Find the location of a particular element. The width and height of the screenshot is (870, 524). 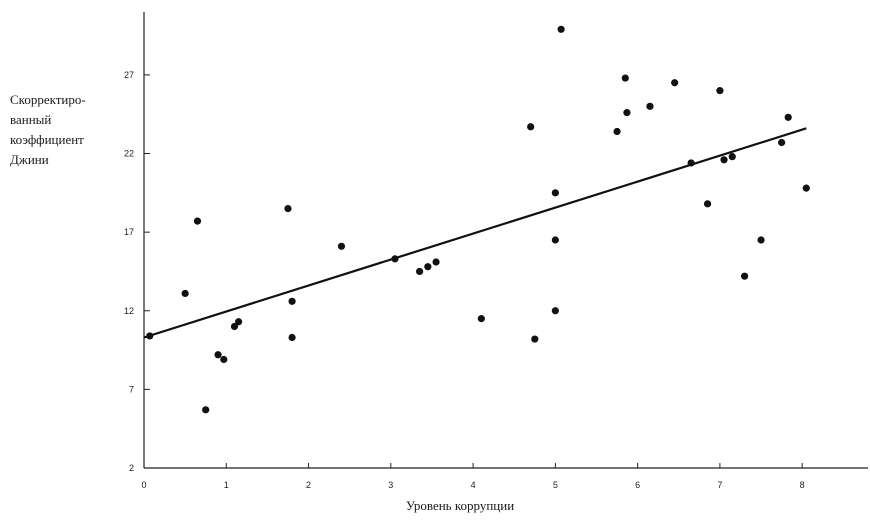

x-tick-label: 6 is located at coordinates (637, 485).